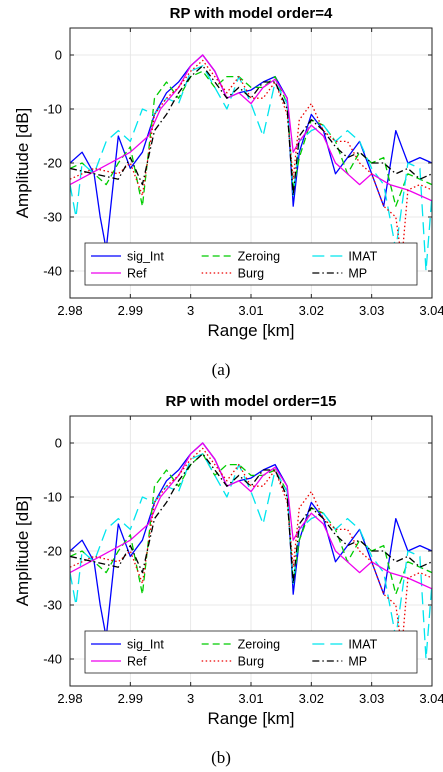 Image resolution: width=443 pixels, height=772 pixels. I want to click on chart-title: RP with model order=4, so click(251, 13).